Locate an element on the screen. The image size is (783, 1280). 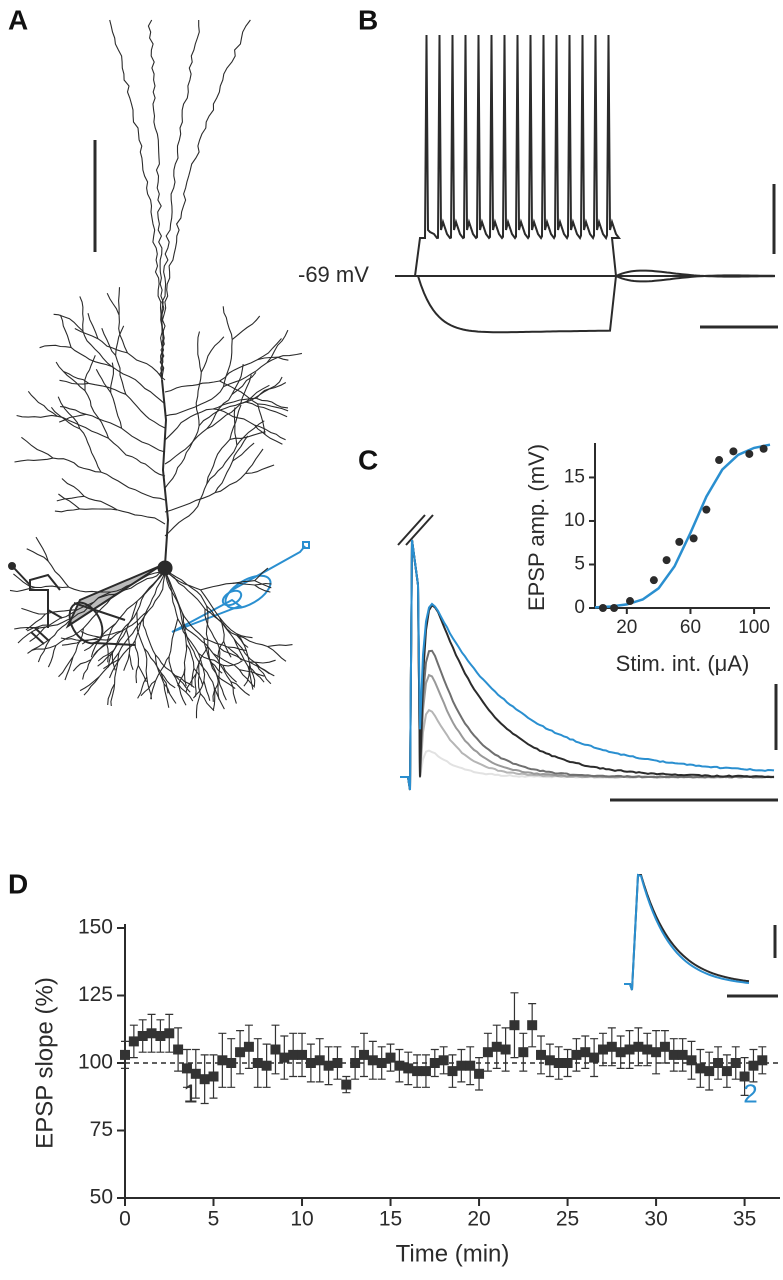
x-tick-label: 30 is located at coordinates (655, 1219).